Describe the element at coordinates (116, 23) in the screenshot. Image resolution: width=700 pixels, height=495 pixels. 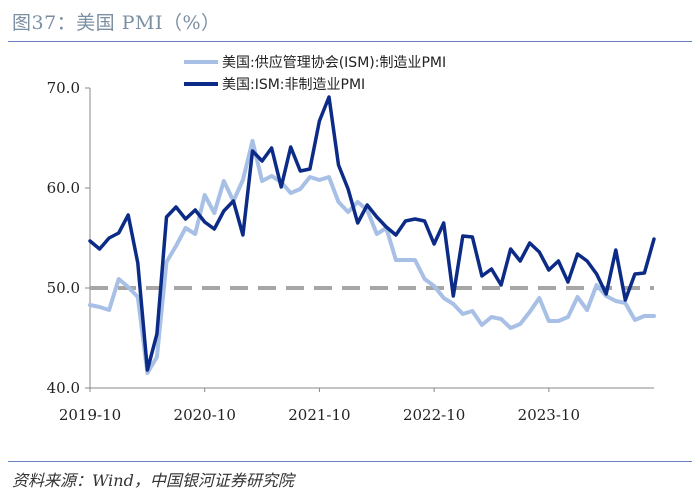
I see `figure-title: 图37：美国 PMI（%）` at that location.